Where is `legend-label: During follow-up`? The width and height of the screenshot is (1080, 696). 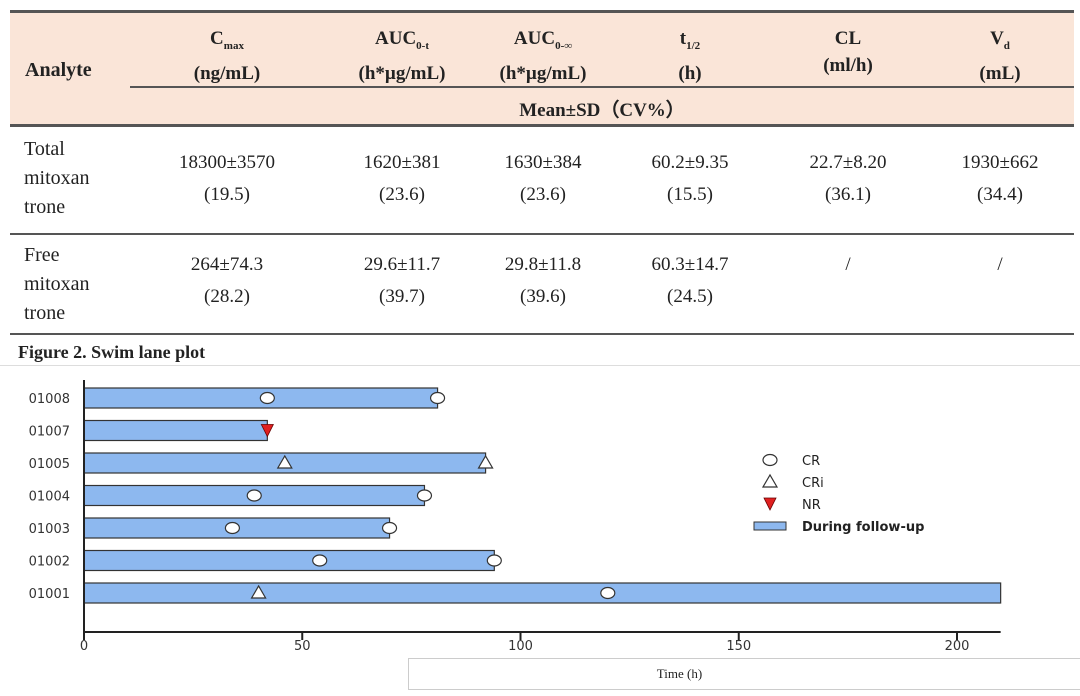
legend-label: During follow-up is located at coordinates (863, 527).